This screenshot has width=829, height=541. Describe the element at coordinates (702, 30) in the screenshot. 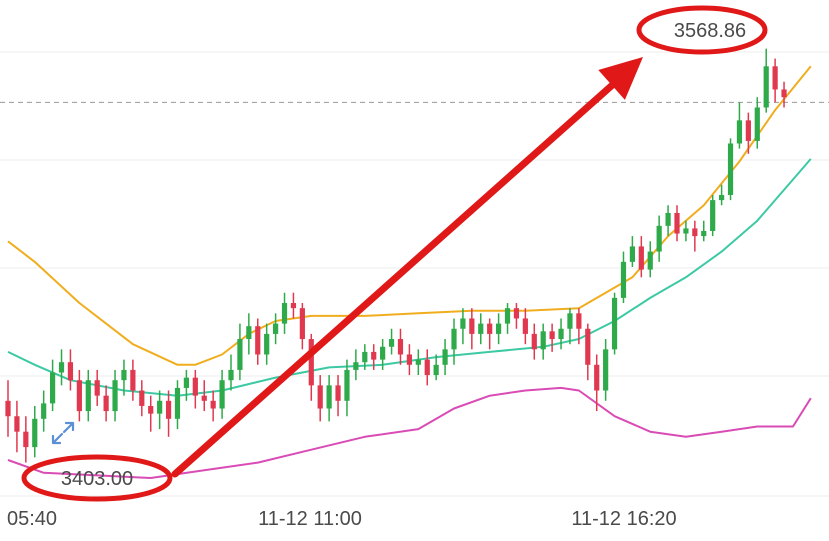

I see `high-highlight-ellipse` at that location.